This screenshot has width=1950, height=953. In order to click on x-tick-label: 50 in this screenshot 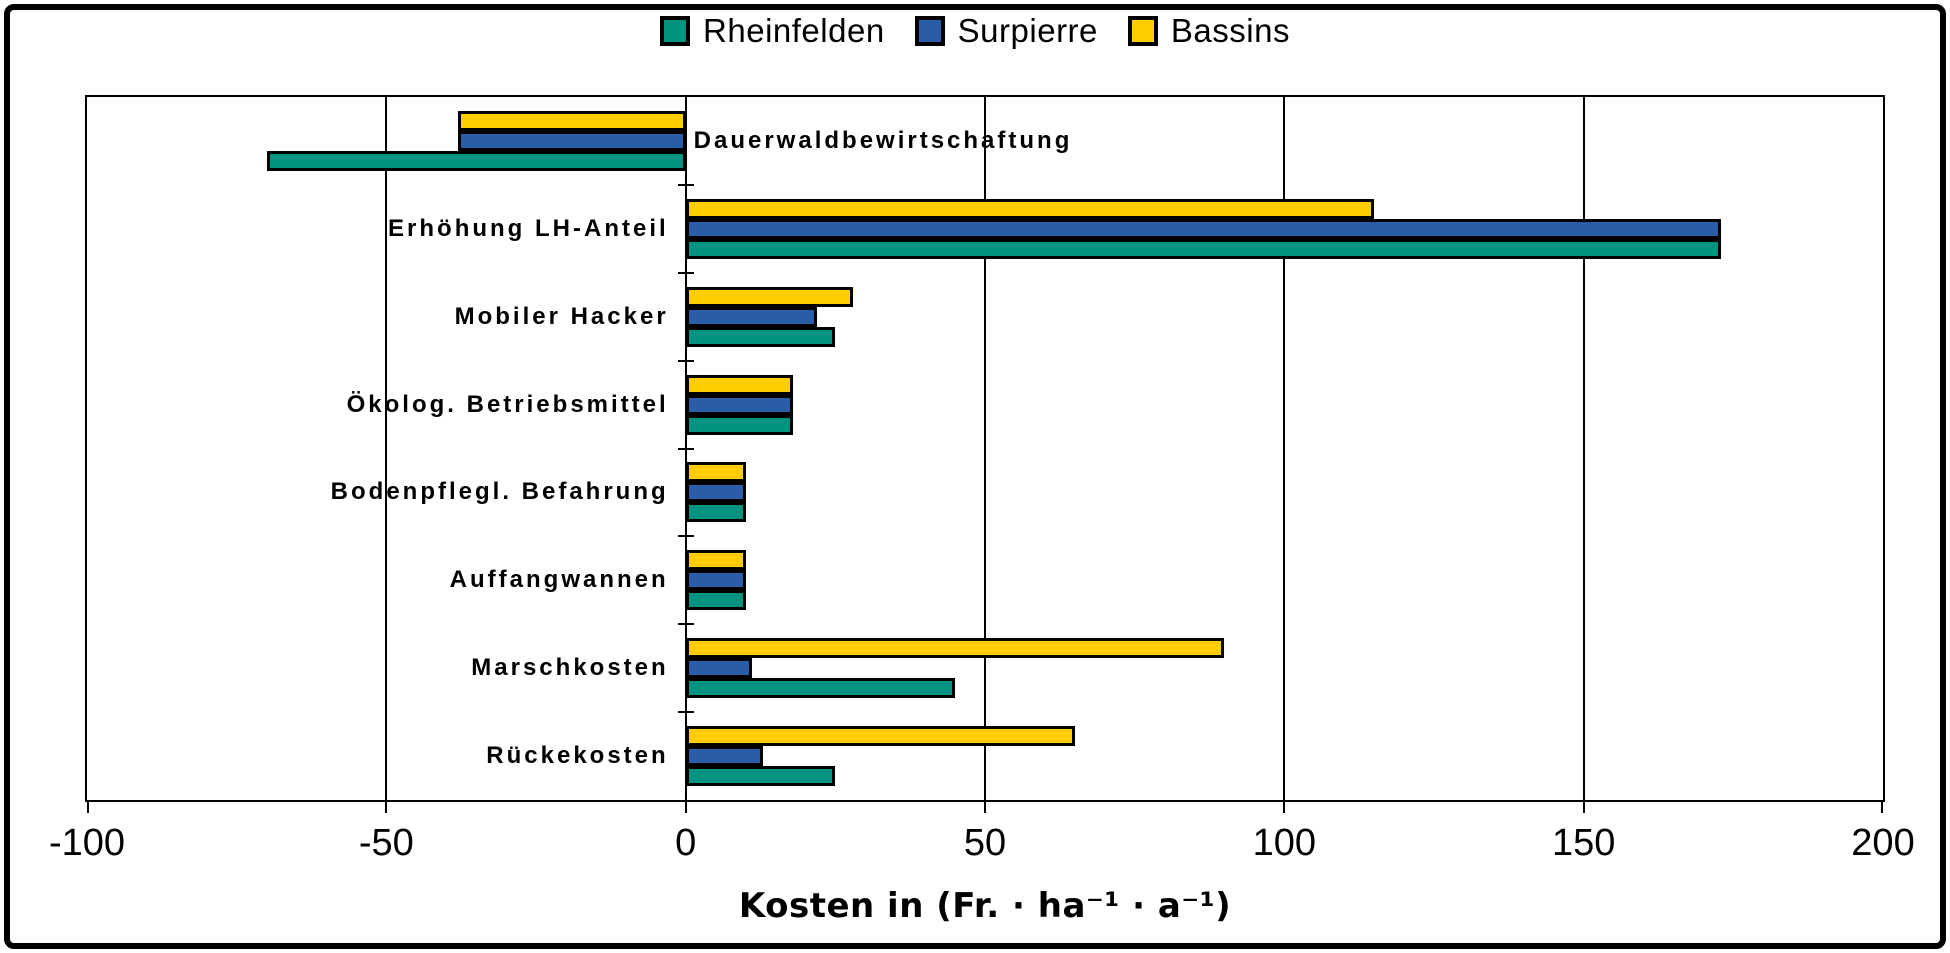, I will do `click(985, 843)`.